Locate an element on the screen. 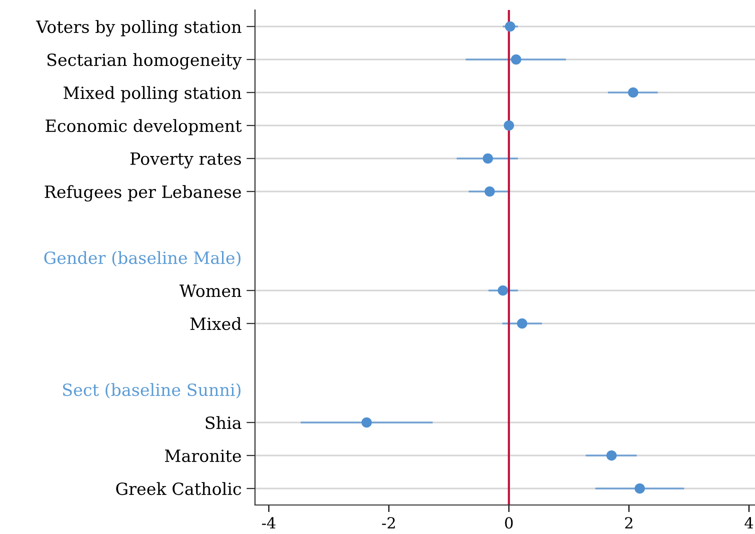 The image size is (755, 534). x-tick-label: 2 is located at coordinates (628, 522).